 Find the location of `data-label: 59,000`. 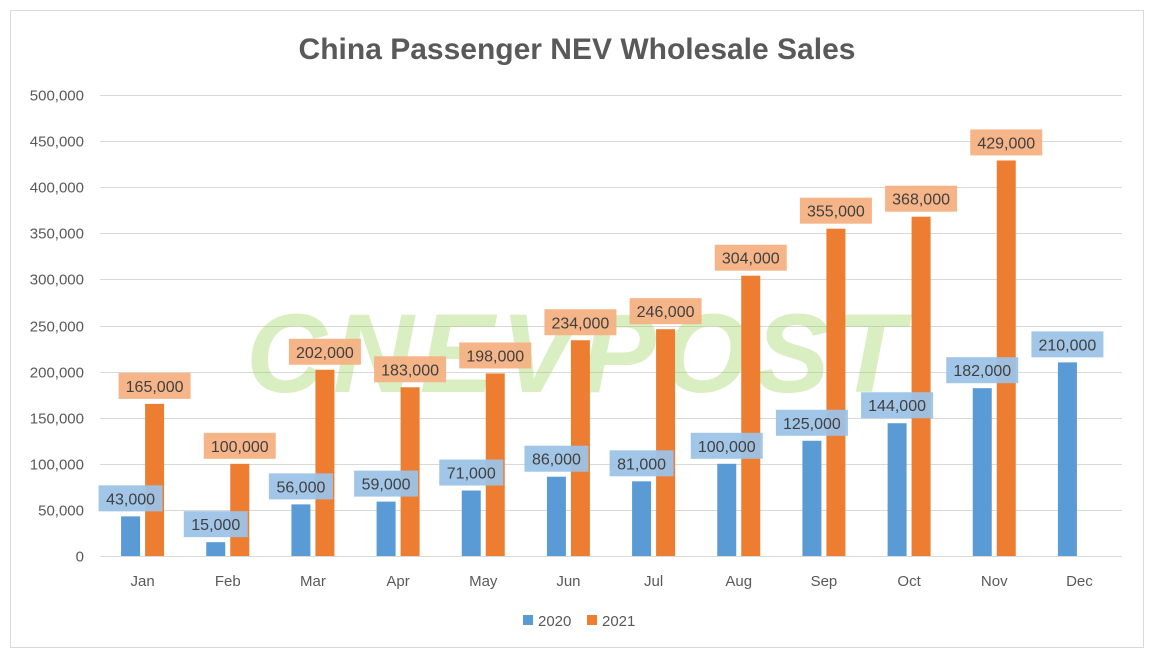

data-label: 59,000 is located at coordinates (386, 485).